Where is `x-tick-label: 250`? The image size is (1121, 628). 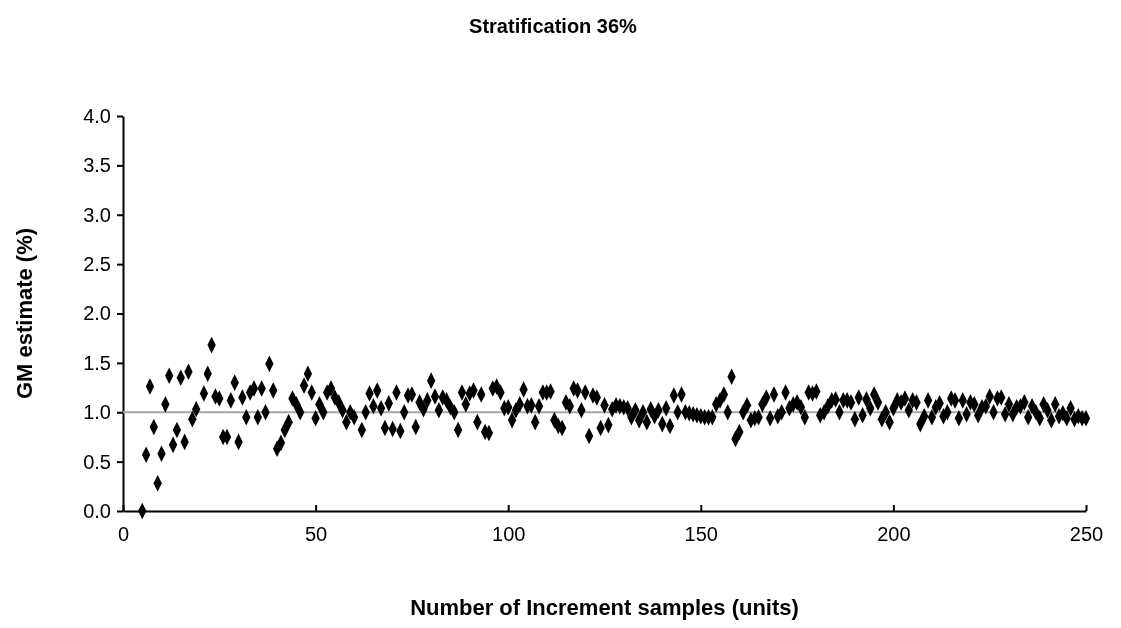
x-tick-label: 250 is located at coordinates (1086, 534).